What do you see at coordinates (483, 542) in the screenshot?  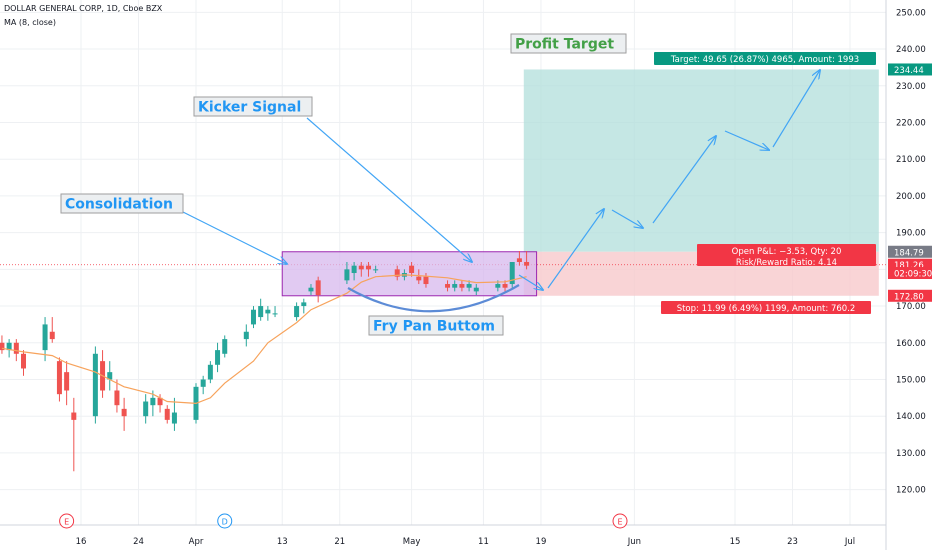 I see `x-tick-label: 11` at bounding box center [483, 542].